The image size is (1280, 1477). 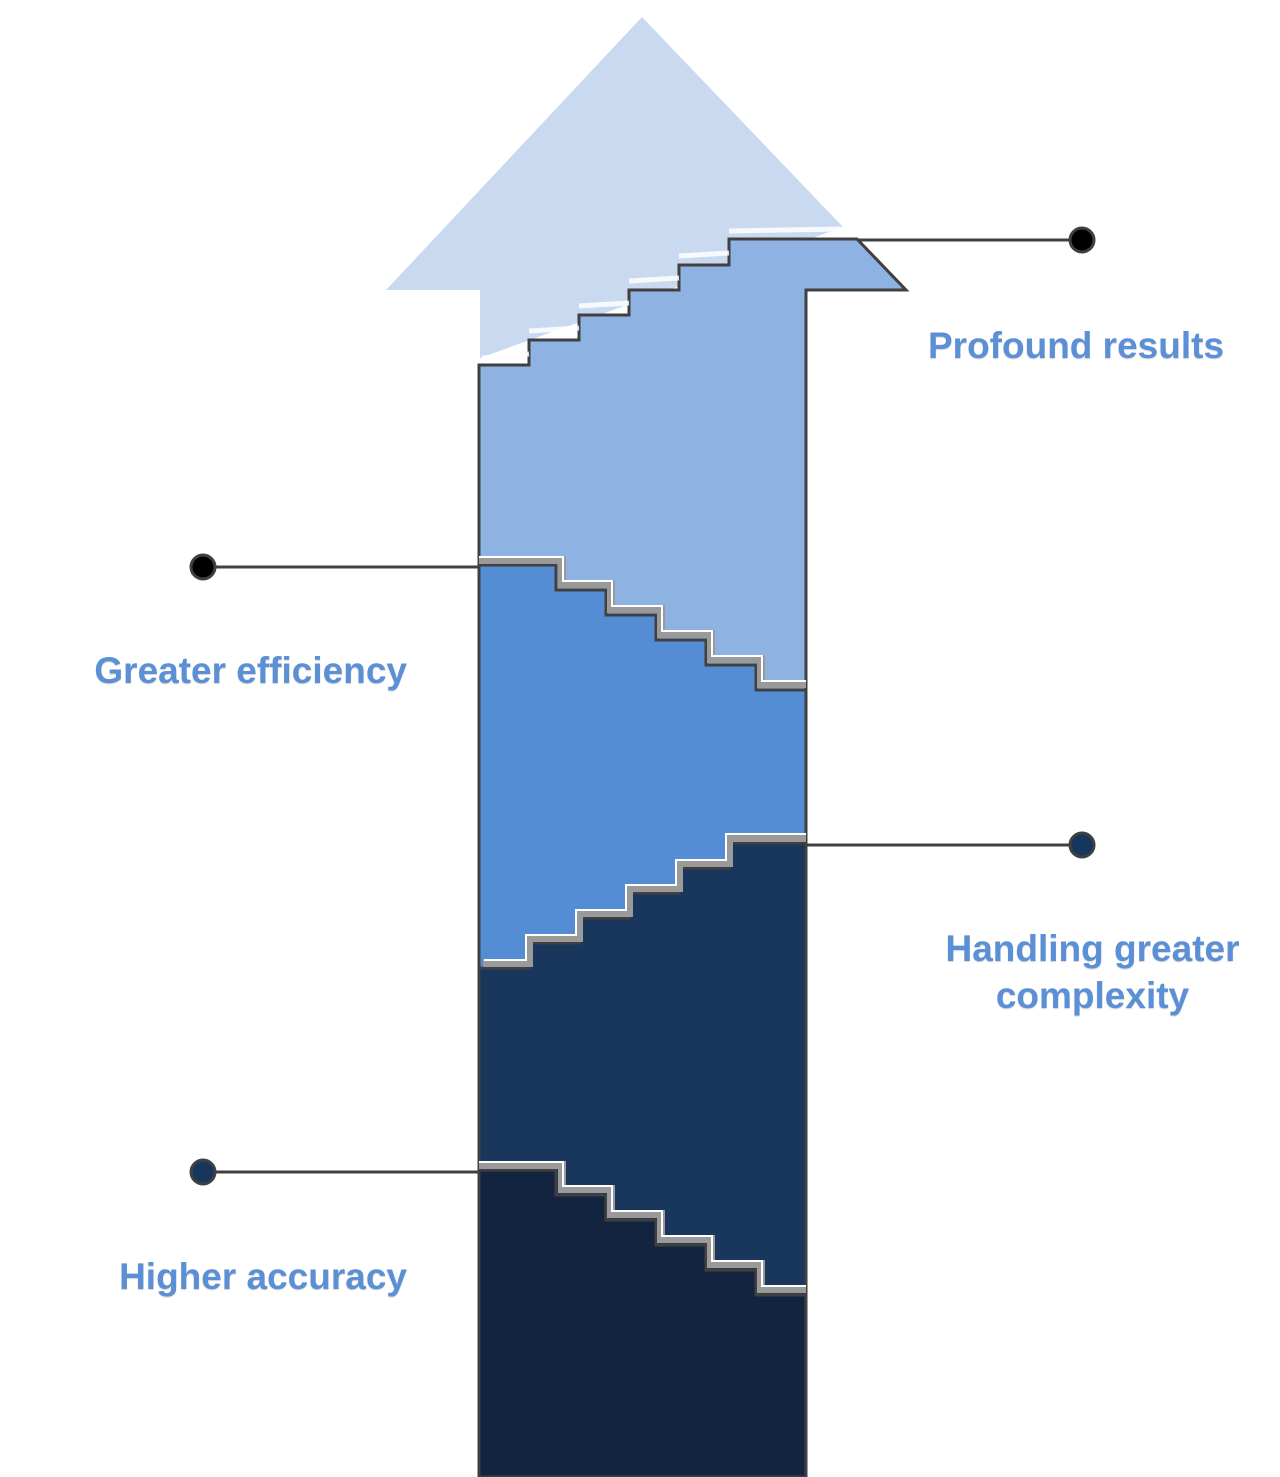 What do you see at coordinates (1082, 240) in the screenshot?
I see `connector-dot-profound` at bounding box center [1082, 240].